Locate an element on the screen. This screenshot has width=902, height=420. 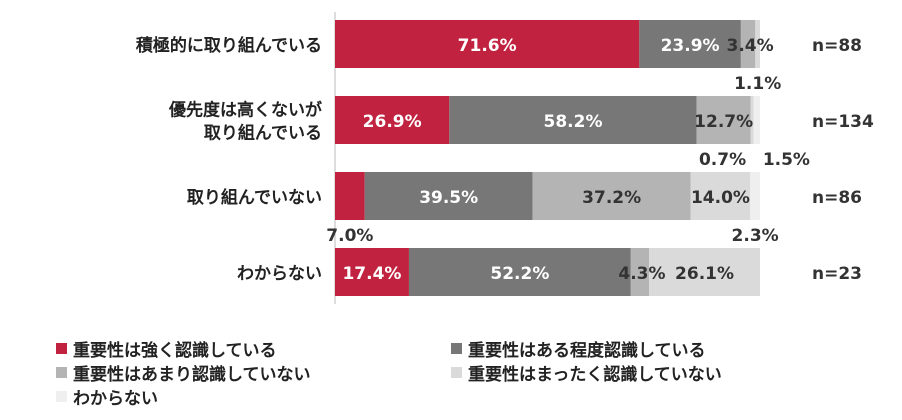
data-label: 23.9% is located at coordinates (690, 46).